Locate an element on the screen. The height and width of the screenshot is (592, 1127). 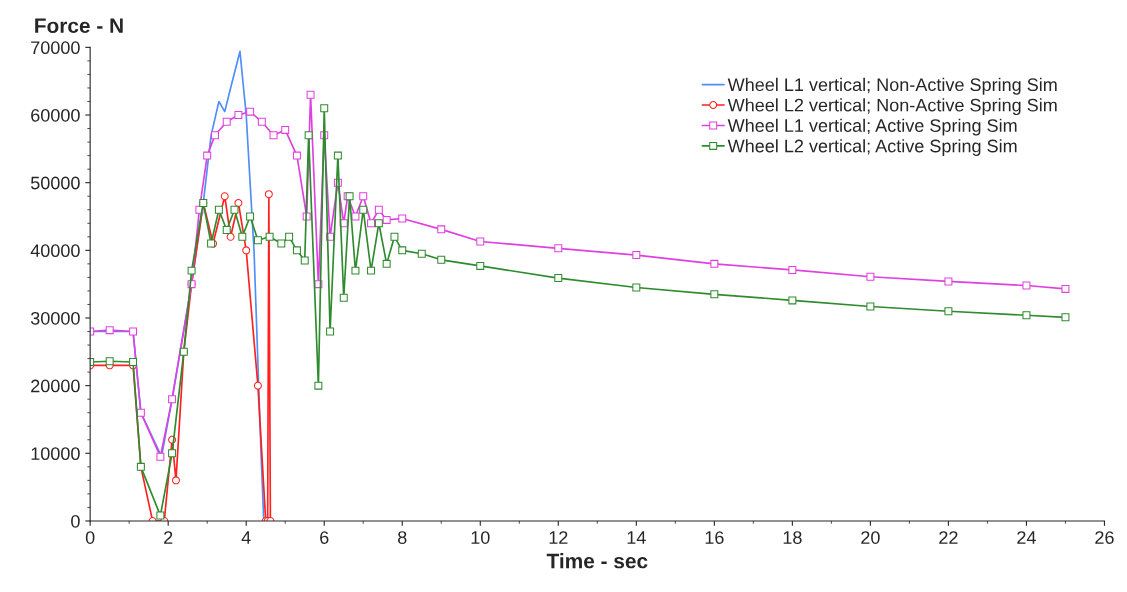
x-tick-label: 26 is located at coordinates (1104, 537).